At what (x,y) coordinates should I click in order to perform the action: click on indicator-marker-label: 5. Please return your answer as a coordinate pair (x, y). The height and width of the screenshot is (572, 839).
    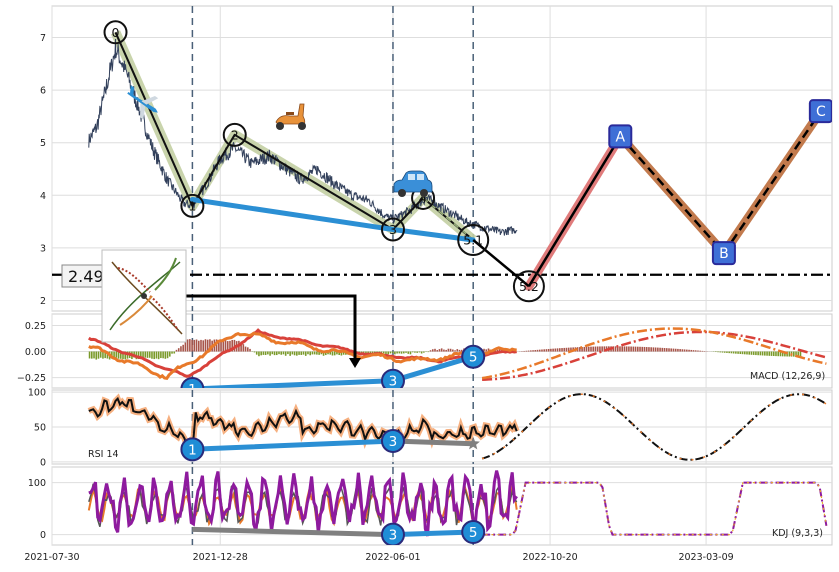
    Looking at the image, I should click on (473, 533).